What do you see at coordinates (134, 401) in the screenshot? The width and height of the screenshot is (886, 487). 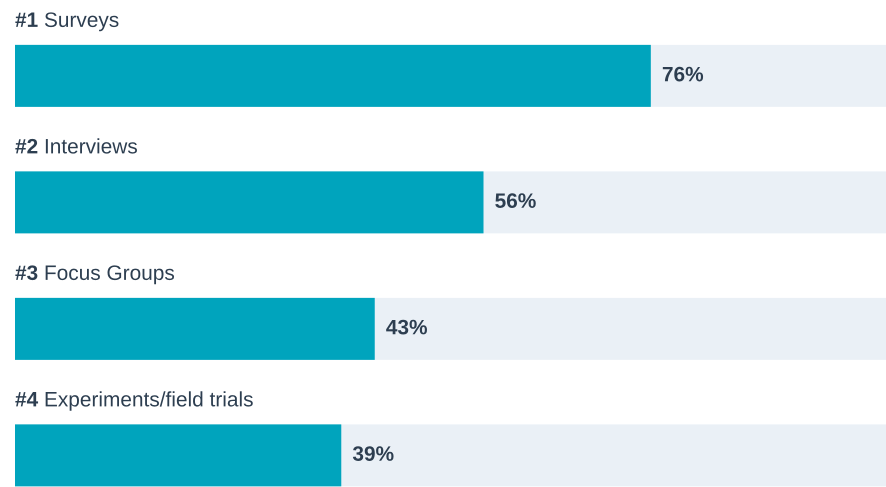 I see `y-tick-label: #4 Experiments/field trials` at bounding box center [134, 401].